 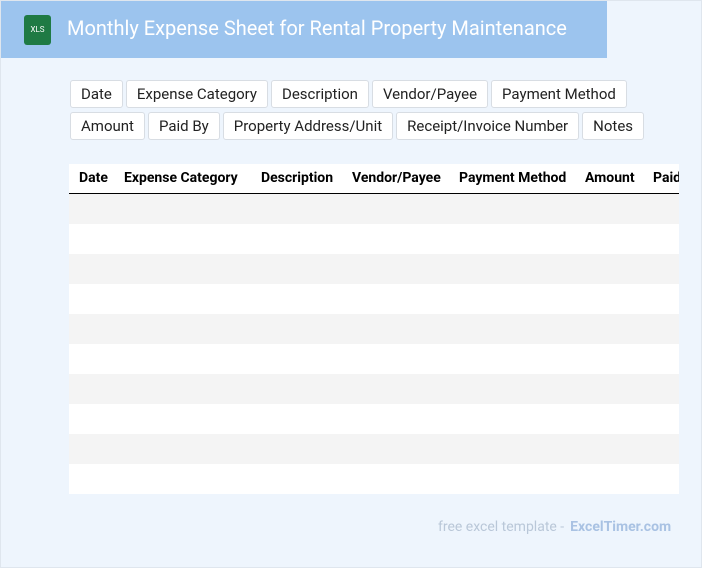 What do you see at coordinates (181, 178) in the screenshot?
I see `column-header: Expense Category` at bounding box center [181, 178].